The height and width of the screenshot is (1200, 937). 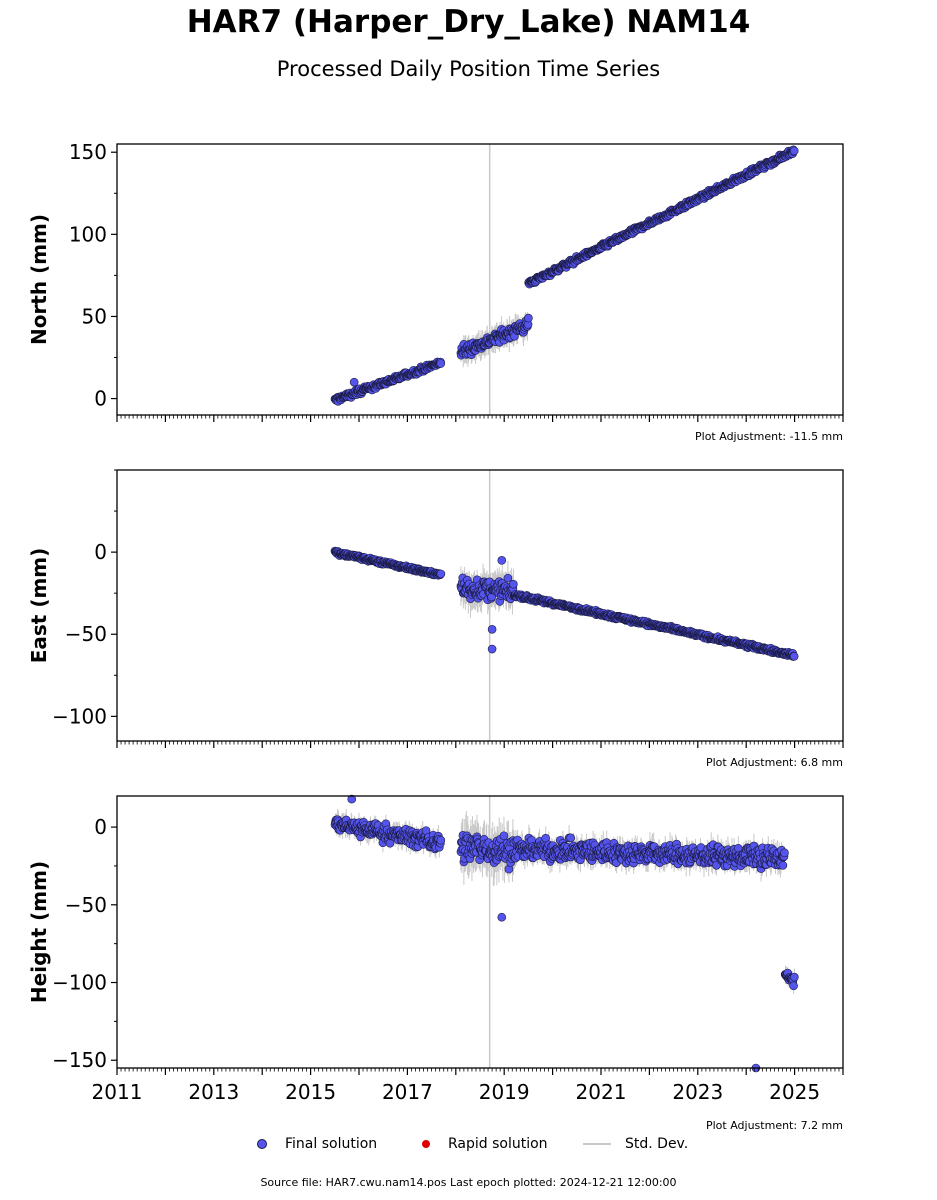 What do you see at coordinates (774, 762) in the screenshot?
I see `plot-adjustment-label: Plot Adjustment: 6.8 mm` at bounding box center [774, 762].